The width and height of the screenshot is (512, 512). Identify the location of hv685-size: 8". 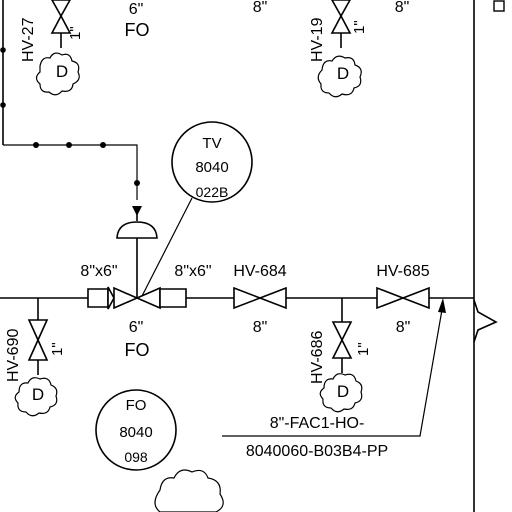
(403, 327).